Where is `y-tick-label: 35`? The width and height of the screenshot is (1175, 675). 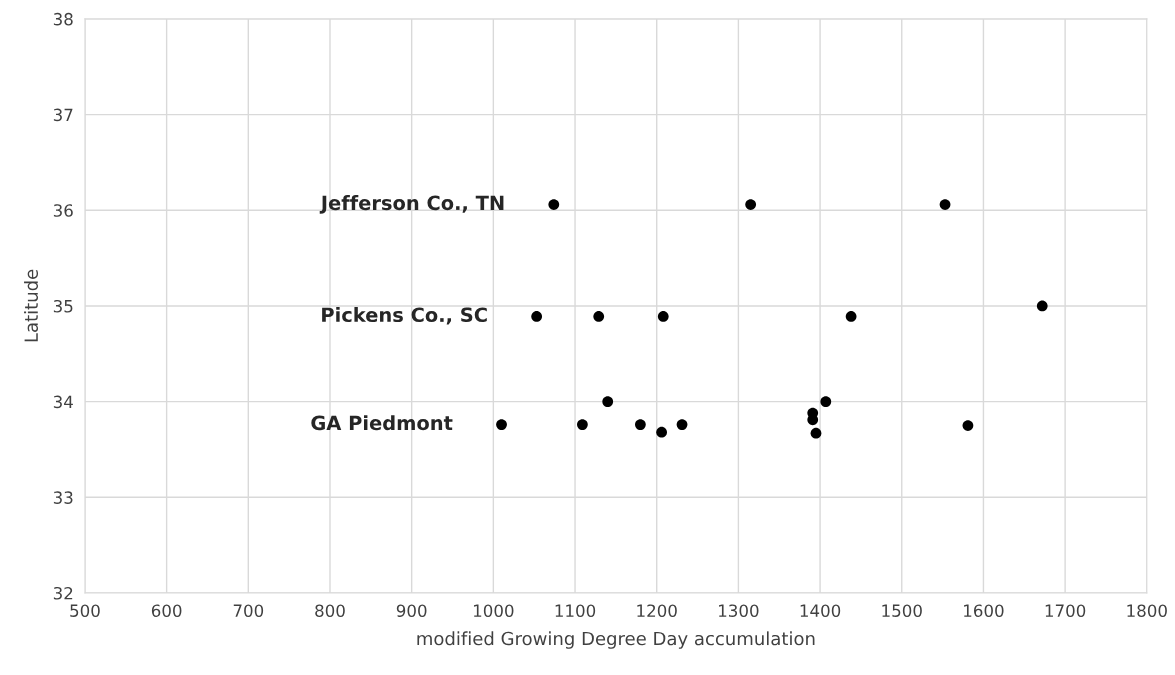
y-tick-label: 35 is located at coordinates (63, 306).